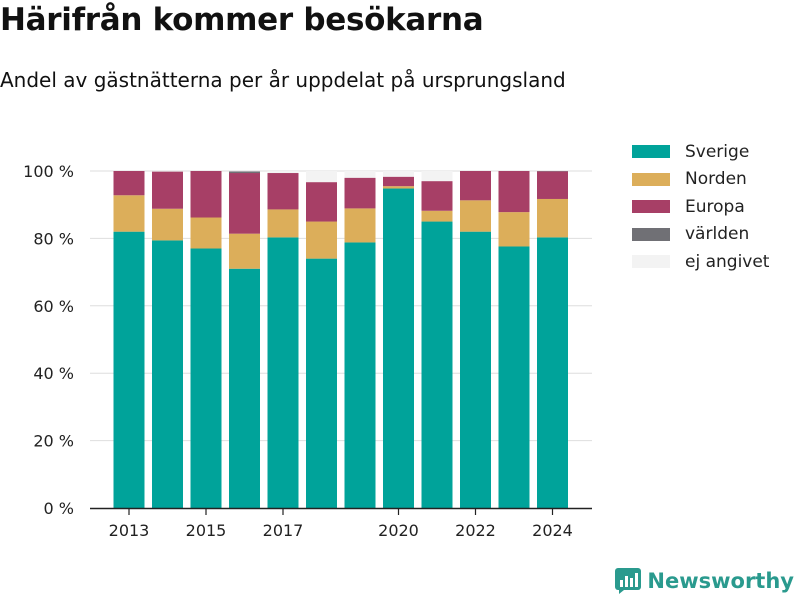  Describe the element at coordinates (716, 179) in the screenshot. I see `legend-label: Norden` at that location.